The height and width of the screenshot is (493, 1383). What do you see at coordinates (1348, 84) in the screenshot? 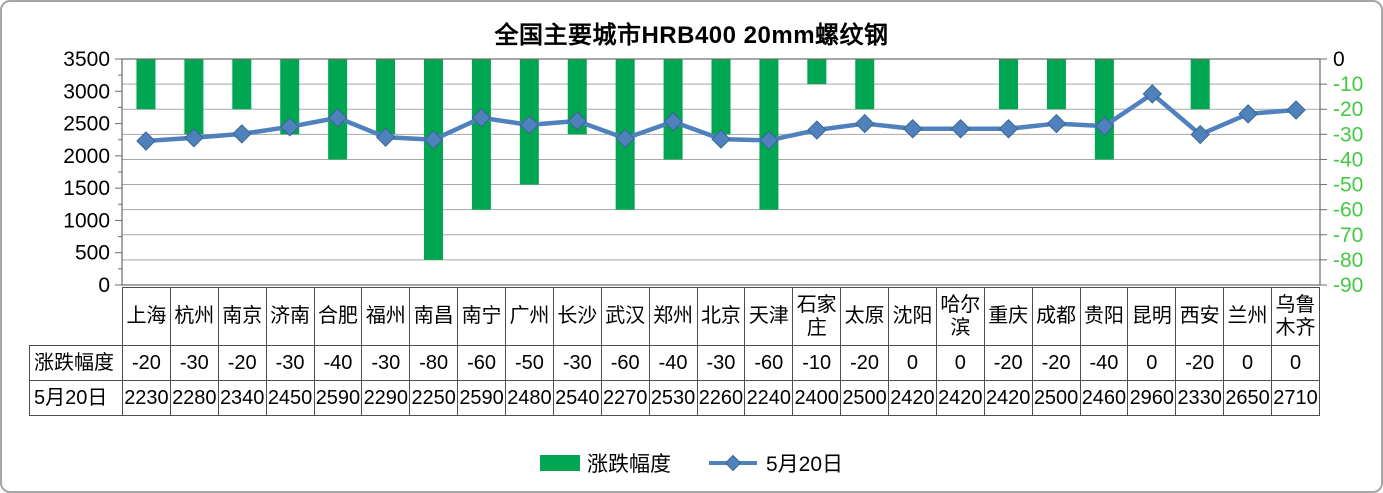
I see `svg-text: -10` at bounding box center [1348, 84].